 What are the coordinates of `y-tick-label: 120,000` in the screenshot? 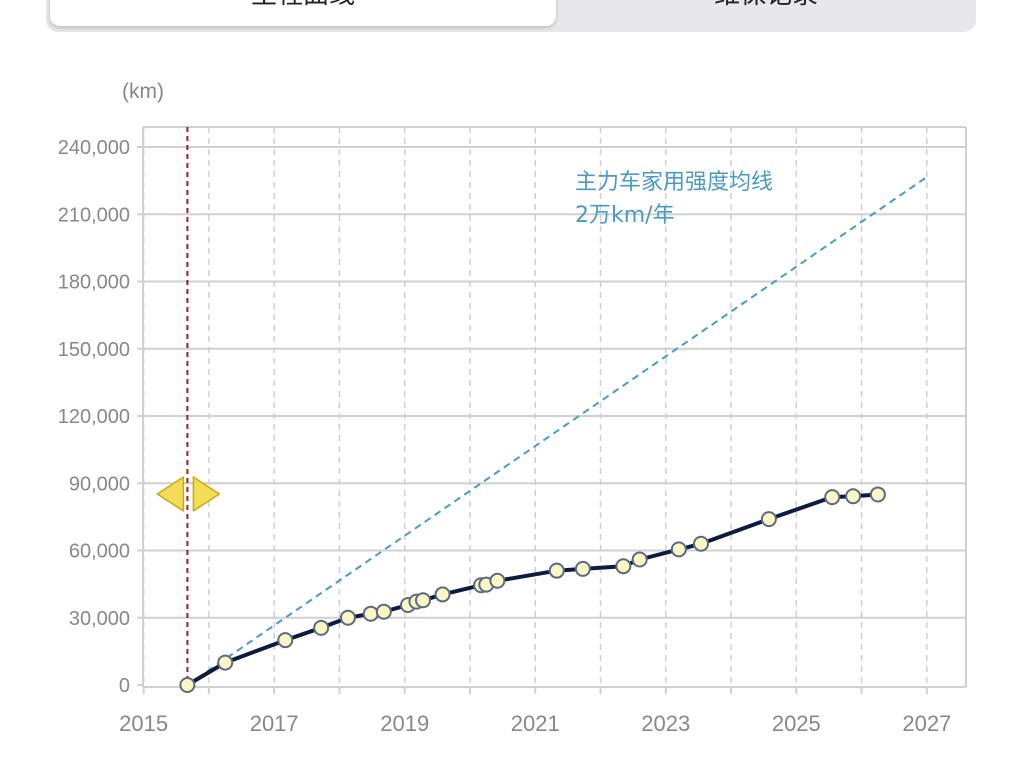 It's located at (94, 417).